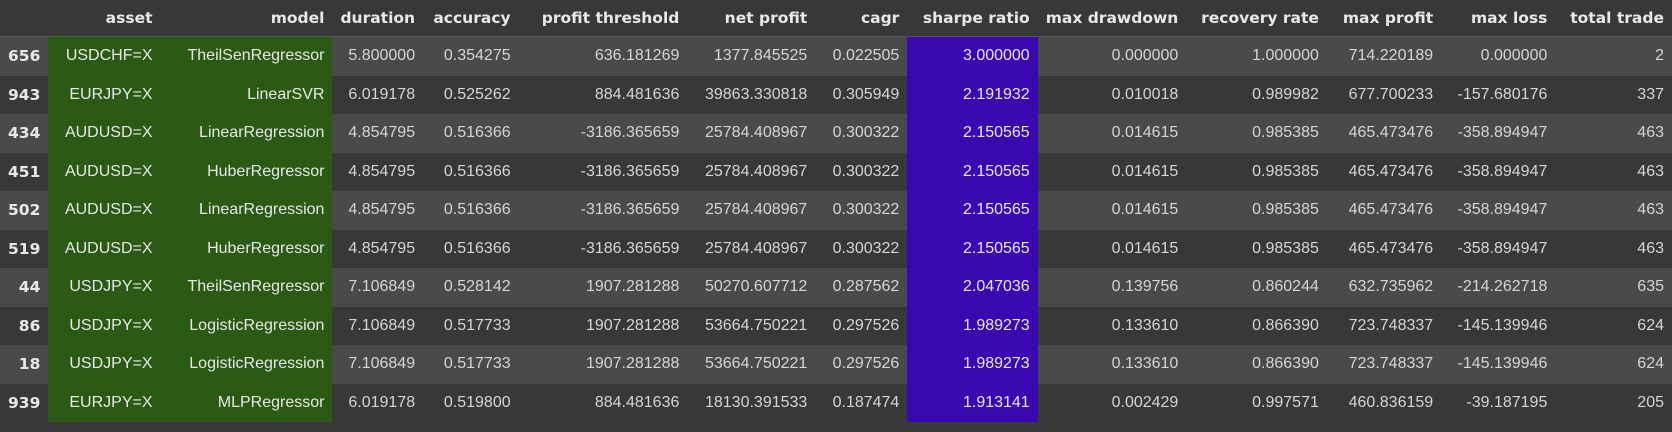 Image resolution: width=1672 pixels, height=432 pixels. I want to click on cell-profit-threshold: 636.181269, so click(603, 56).